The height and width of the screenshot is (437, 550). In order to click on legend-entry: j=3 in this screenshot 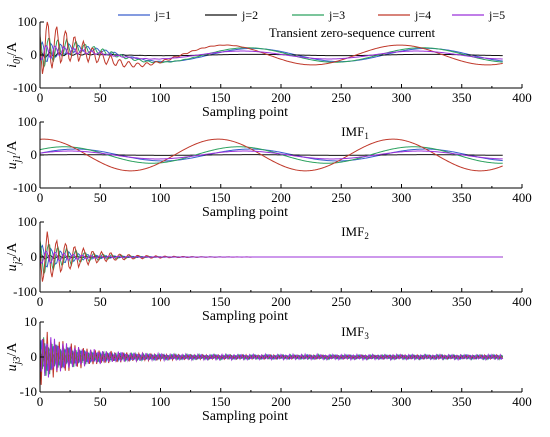, I will do `click(318, 15)`.